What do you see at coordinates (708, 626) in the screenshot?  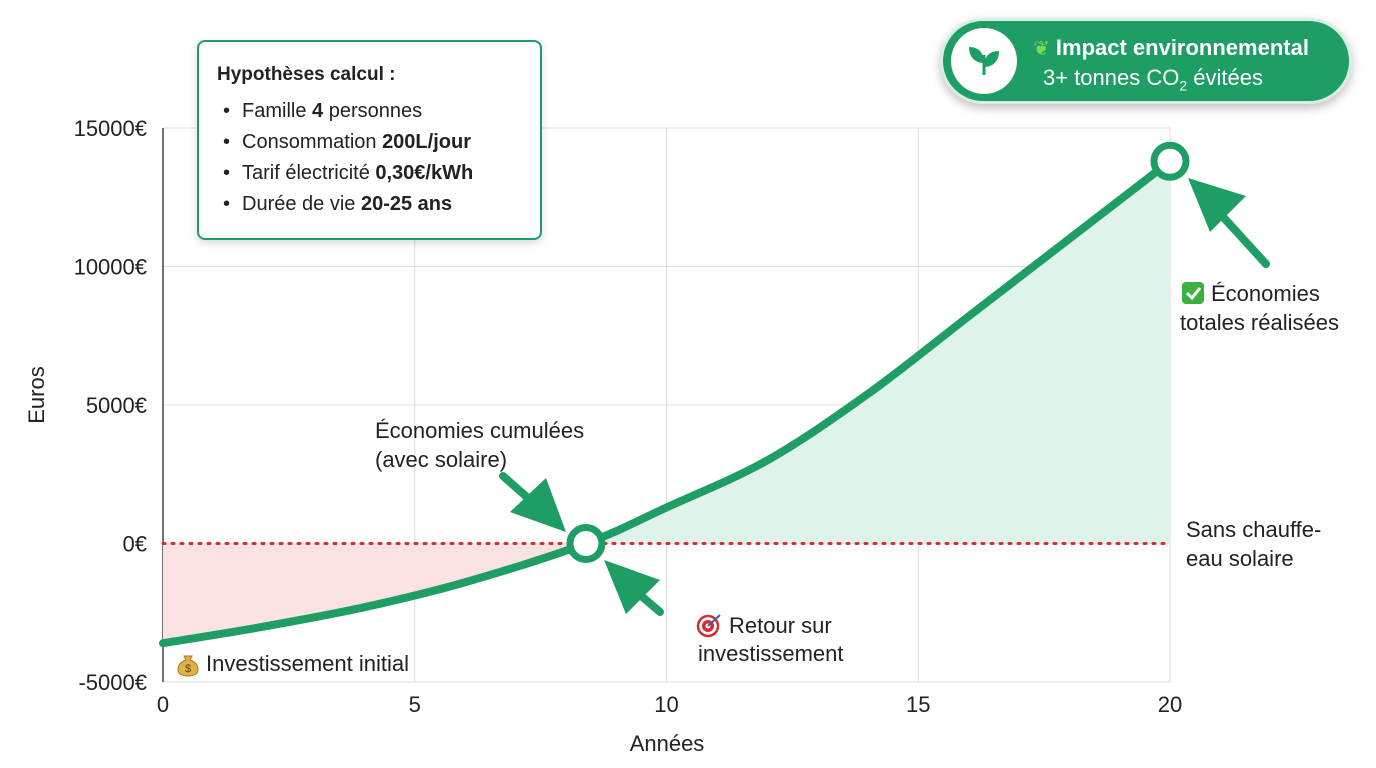 I see `target-icon` at bounding box center [708, 626].